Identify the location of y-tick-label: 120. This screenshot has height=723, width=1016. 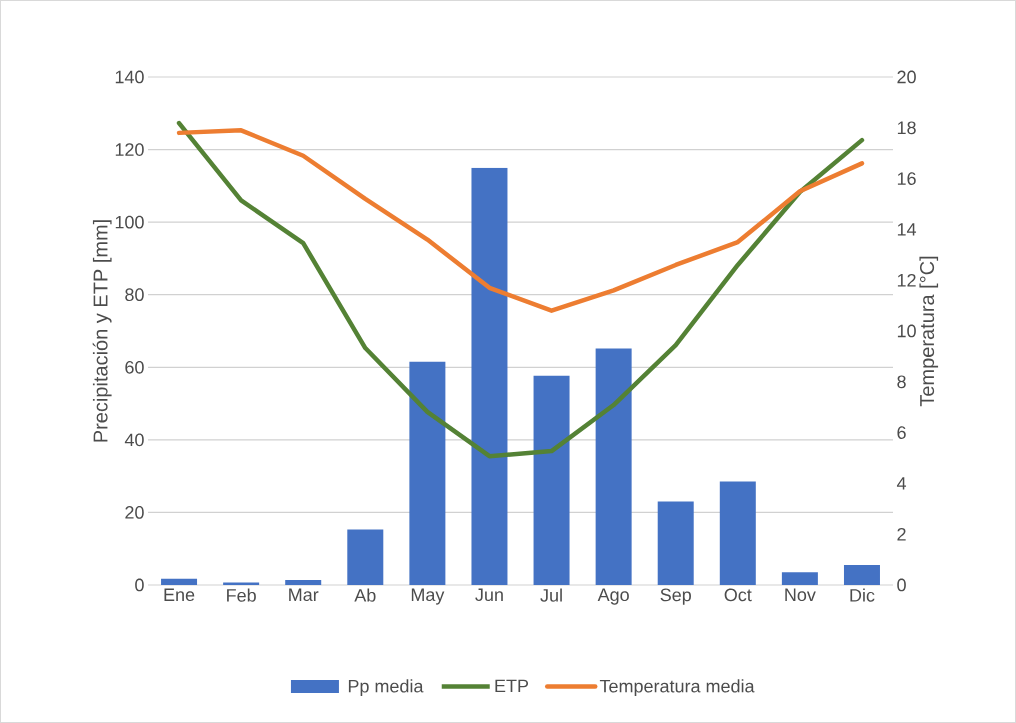
(129, 149).